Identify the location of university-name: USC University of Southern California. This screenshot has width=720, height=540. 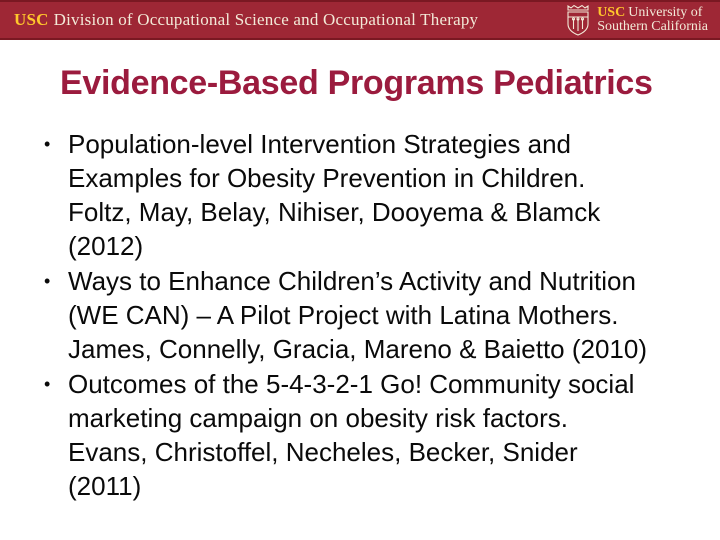
(652, 20).